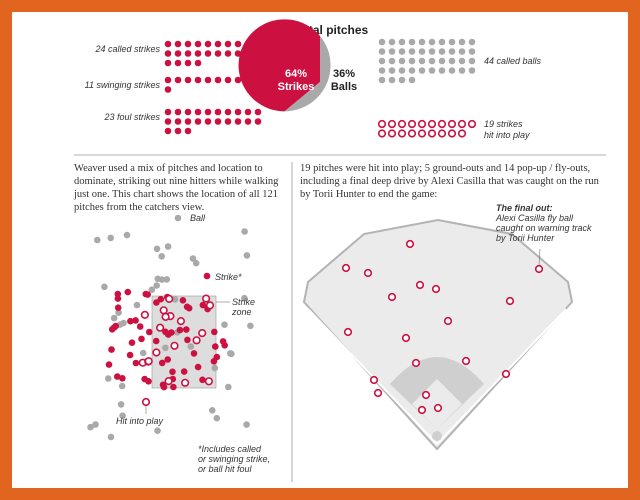  What do you see at coordinates (344, 74) in the screenshot?
I see `pie-ball-percent: 36%` at bounding box center [344, 74].